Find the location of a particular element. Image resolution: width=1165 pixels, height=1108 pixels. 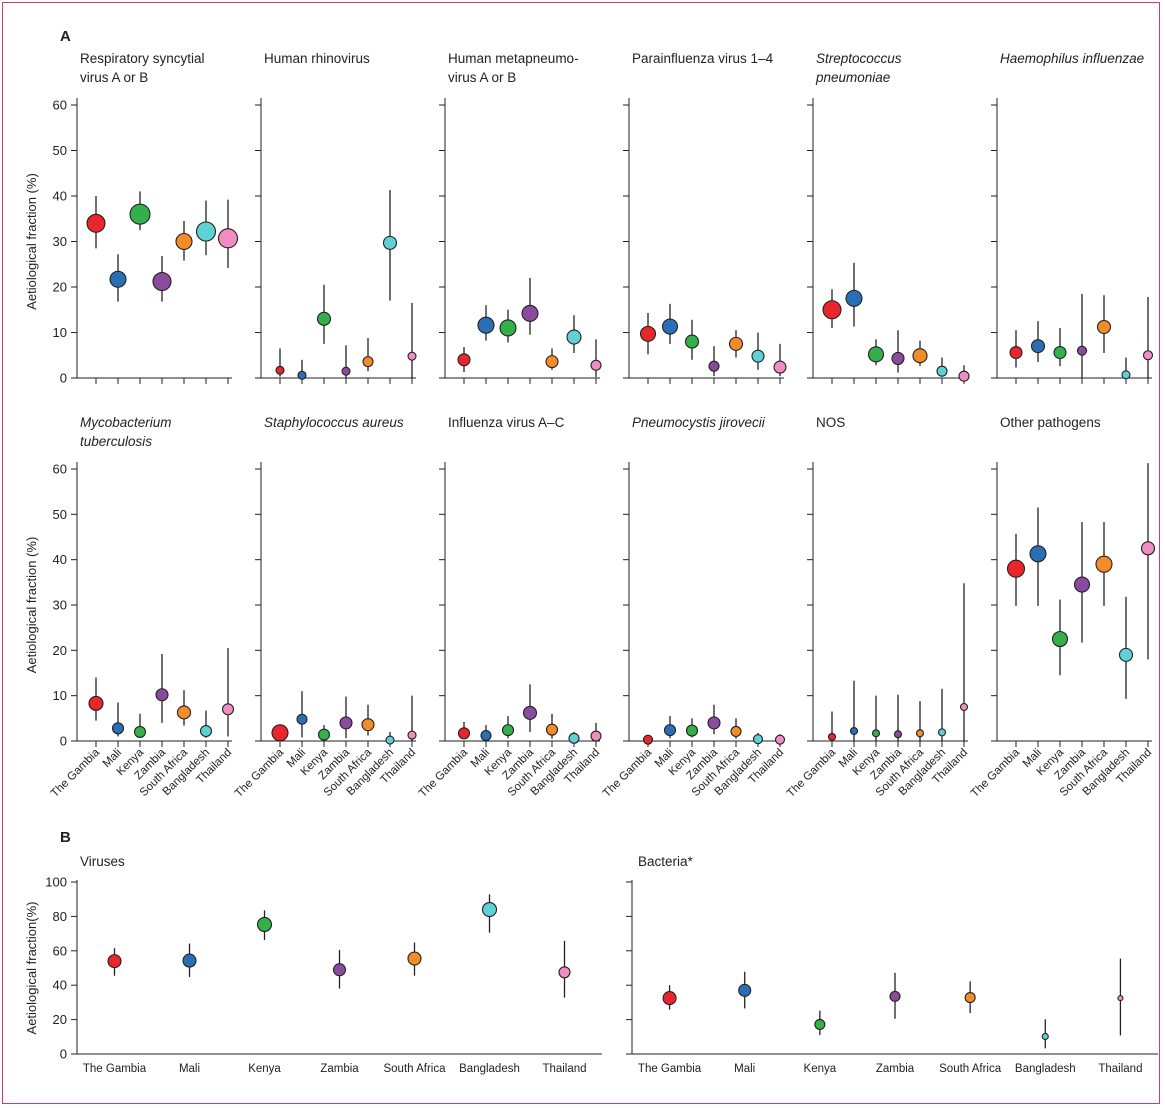

panel-title: Mycobacterium is located at coordinates (126, 422).